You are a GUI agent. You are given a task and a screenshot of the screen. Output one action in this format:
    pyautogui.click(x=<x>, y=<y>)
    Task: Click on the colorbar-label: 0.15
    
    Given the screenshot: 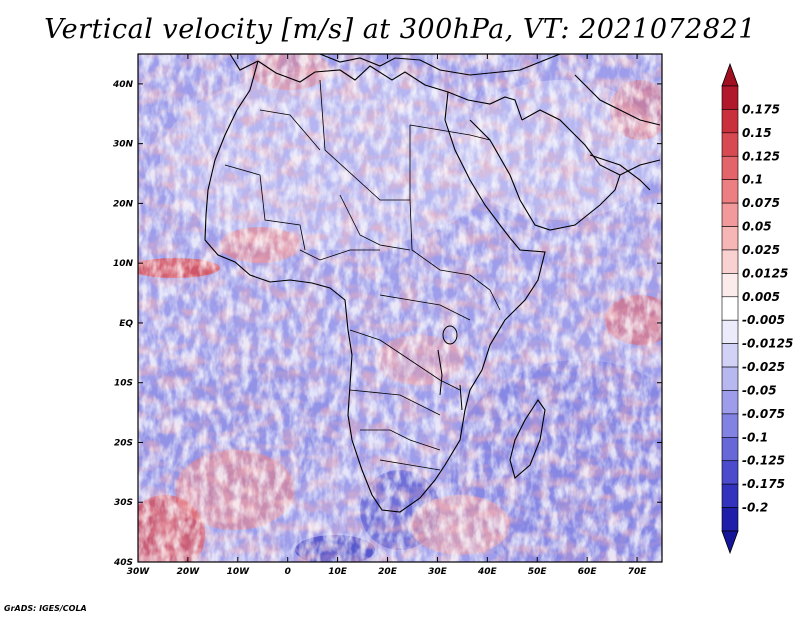 What is the action you would take?
    pyautogui.click(x=757, y=133)
    